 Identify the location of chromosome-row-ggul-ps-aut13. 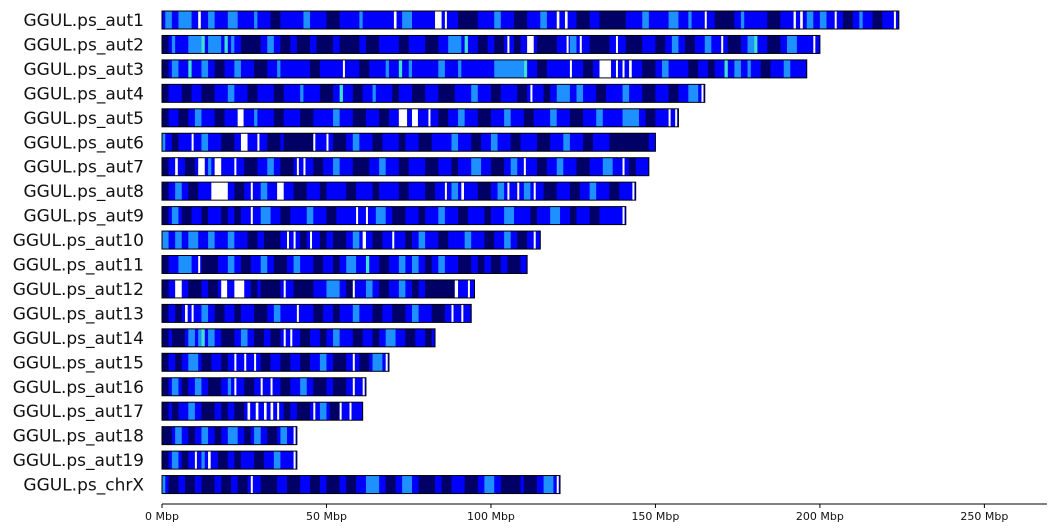
(316, 313).